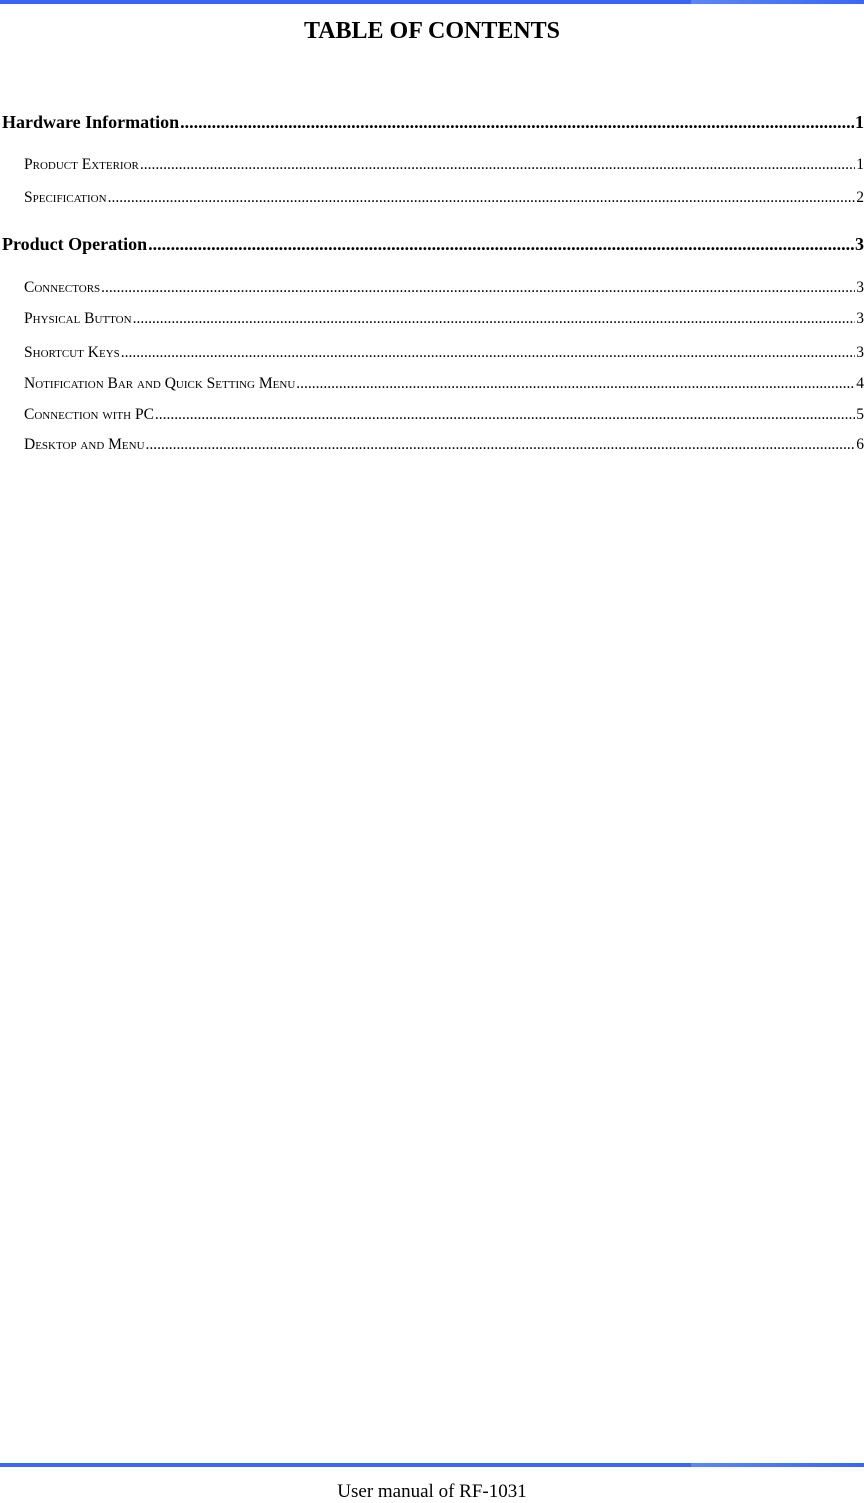 The height and width of the screenshot is (1503, 864). What do you see at coordinates (75, 244) in the screenshot?
I see `toc-label: Product Operation` at bounding box center [75, 244].